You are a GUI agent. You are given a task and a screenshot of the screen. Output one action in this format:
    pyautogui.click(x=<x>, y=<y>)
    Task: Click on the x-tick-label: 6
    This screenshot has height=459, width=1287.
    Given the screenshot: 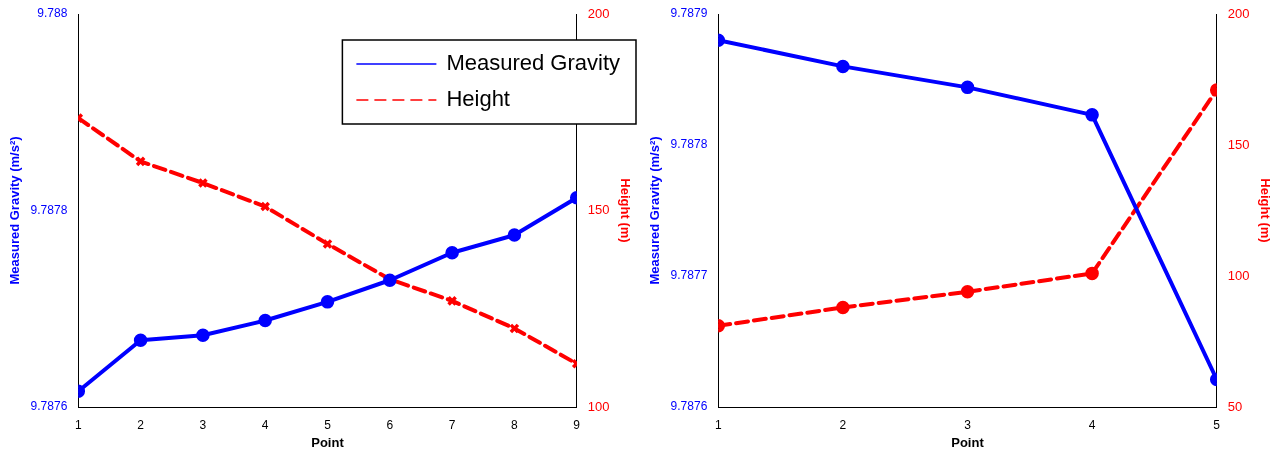 What is the action you would take?
    pyautogui.click(x=390, y=424)
    